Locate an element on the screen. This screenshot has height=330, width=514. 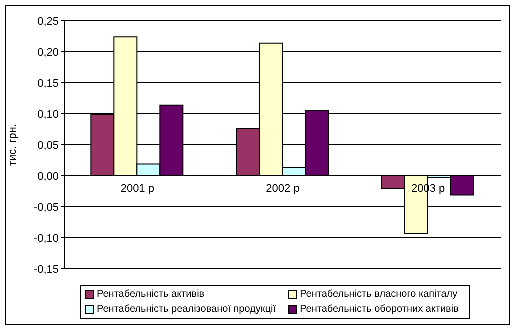
y-tick-label: 0,00 is located at coordinates (48, 176).